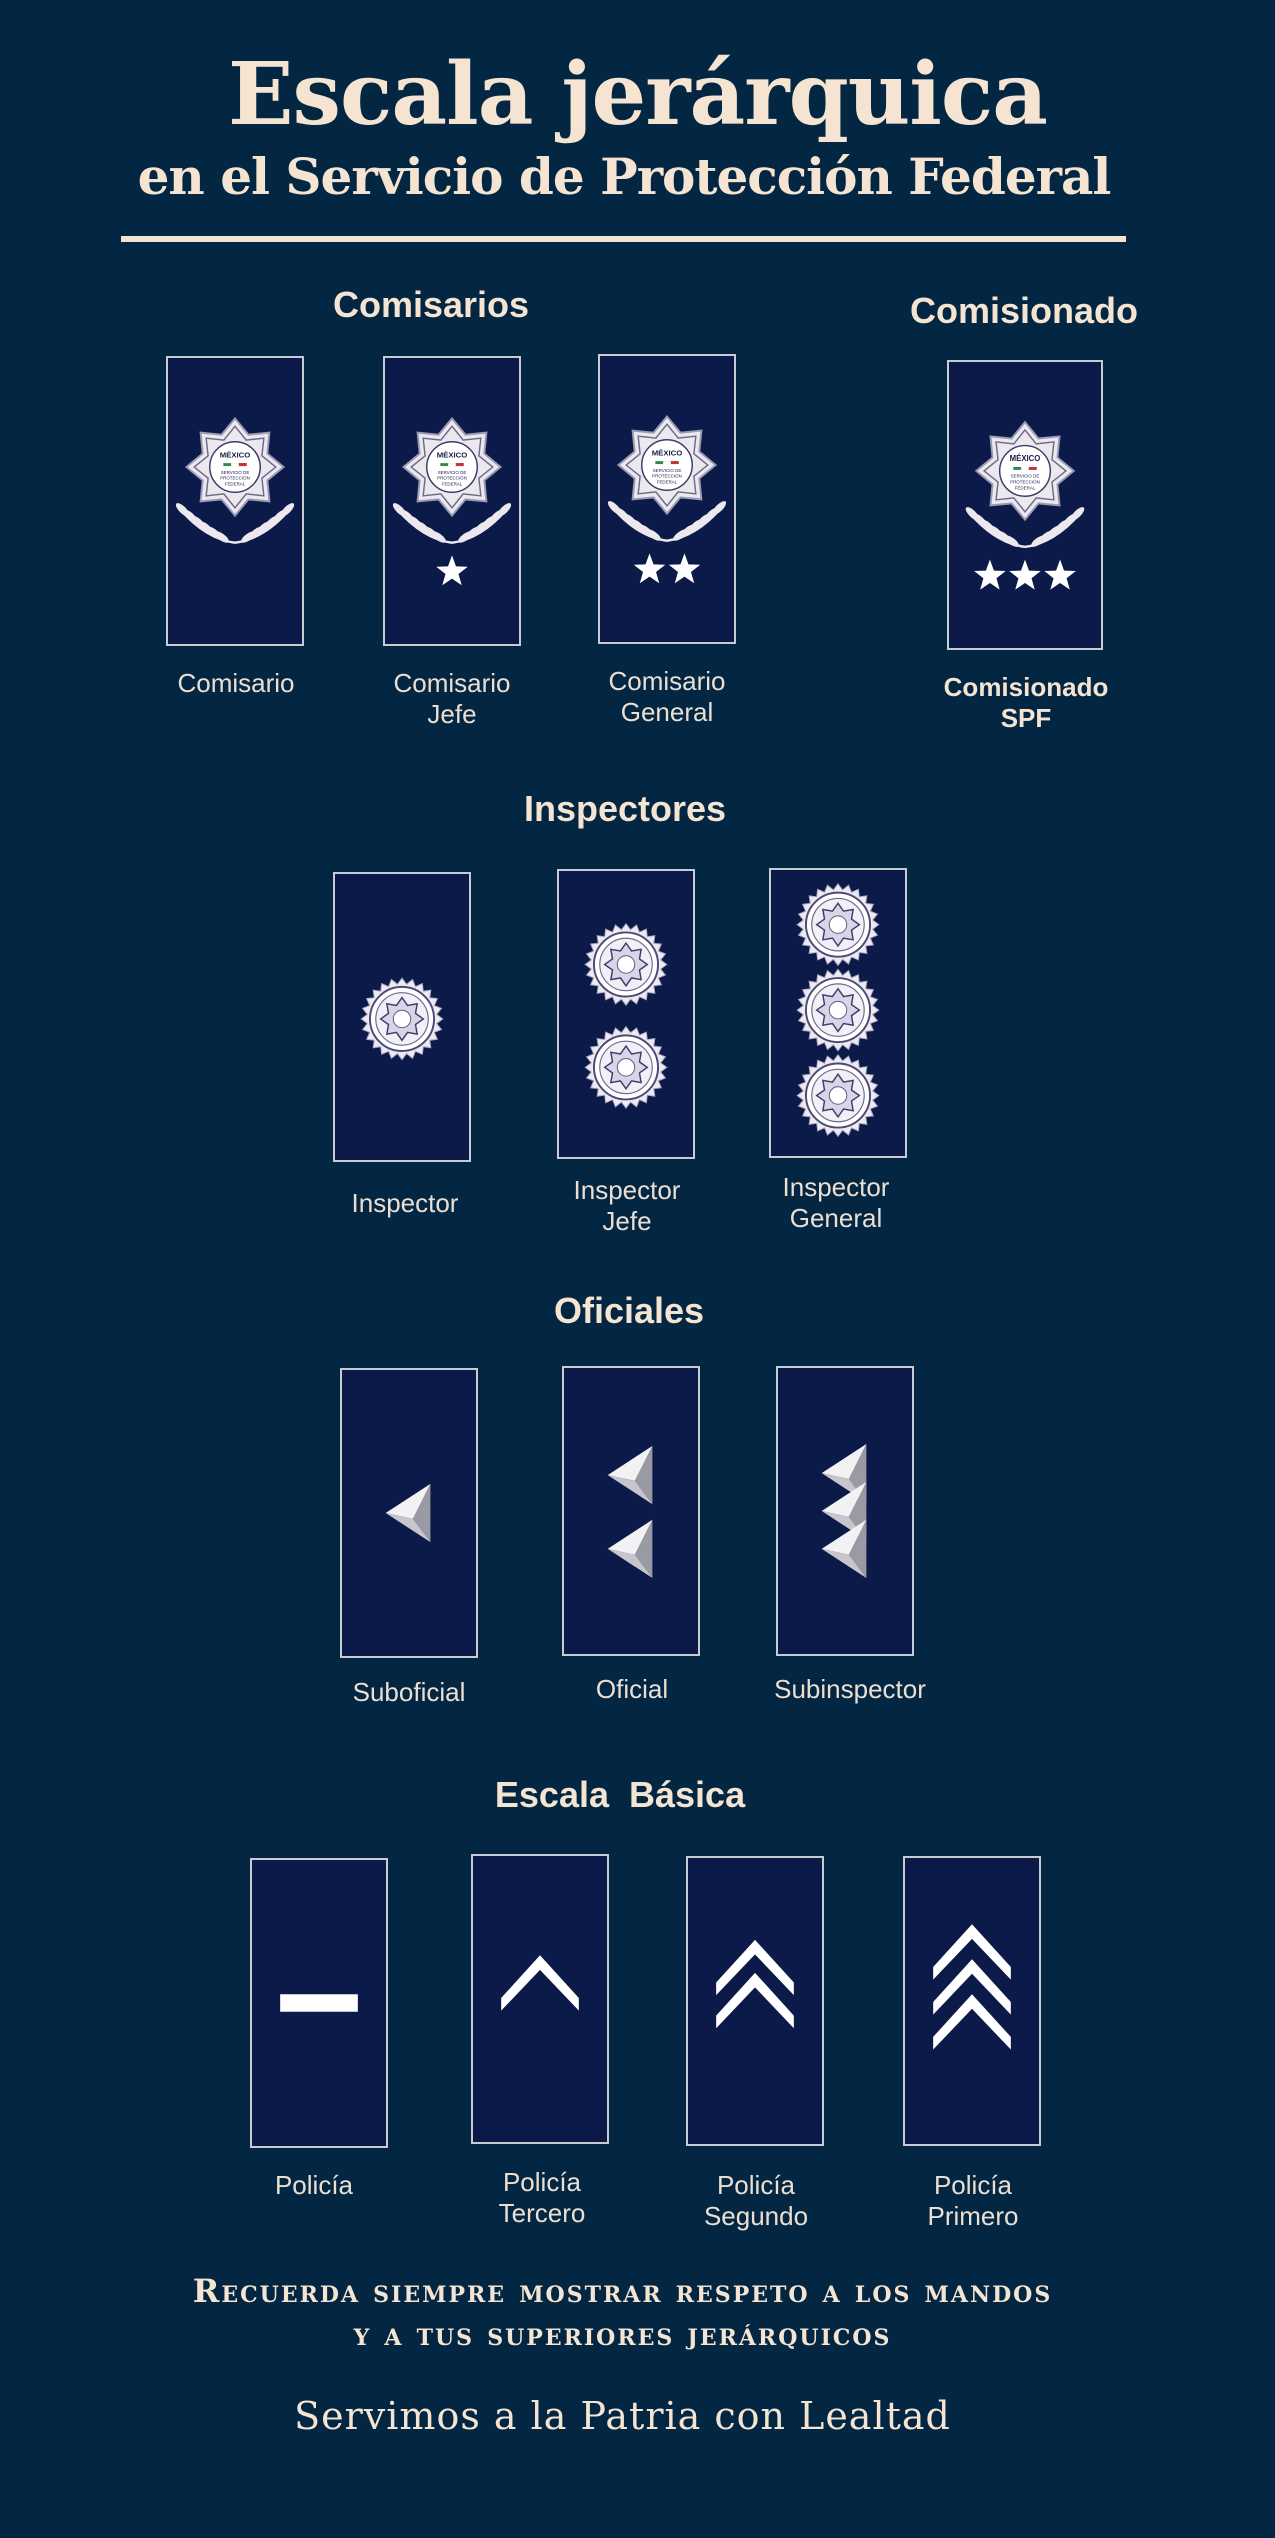 The width and height of the screenshot is (1275, 2538). I want to click on insignia-board-oficial, so click(631, 1511).